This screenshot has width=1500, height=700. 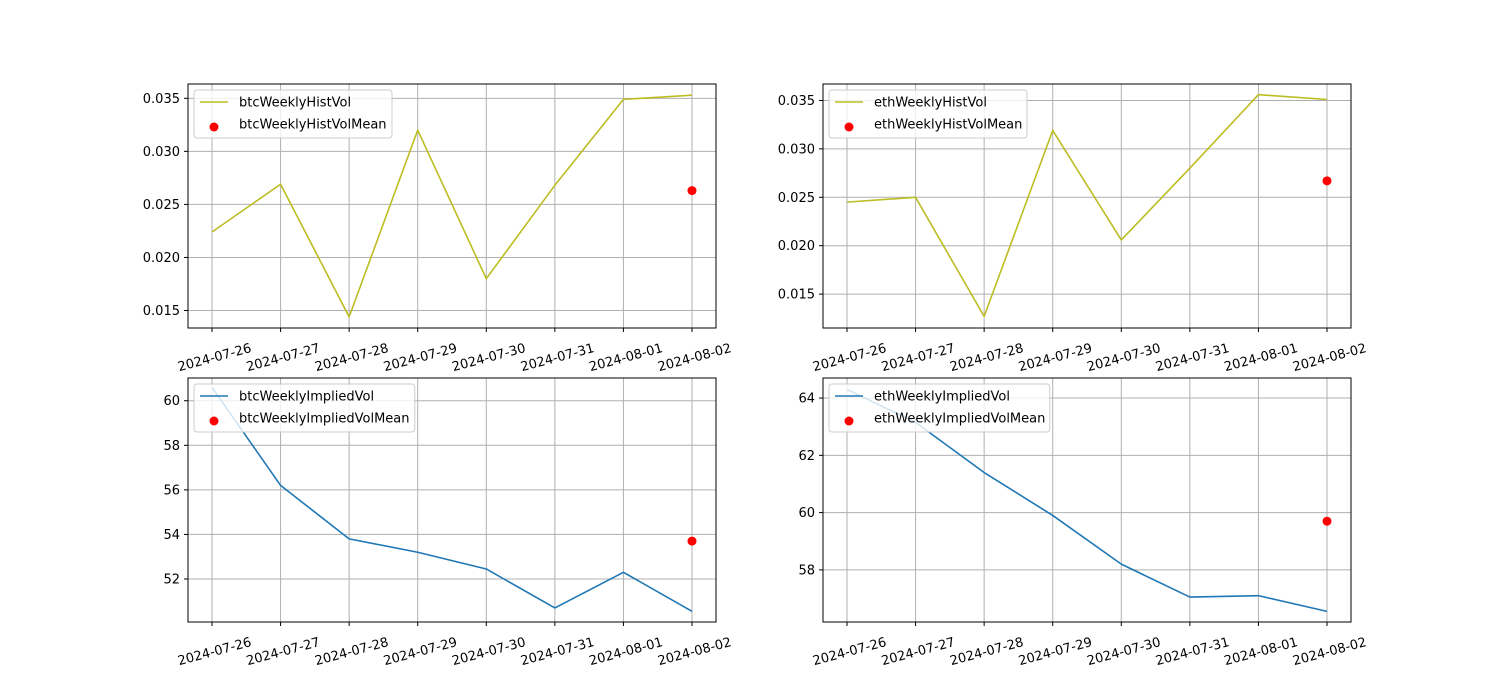 I want to click on y-tick-label: 54, so click(x=171, y=535).